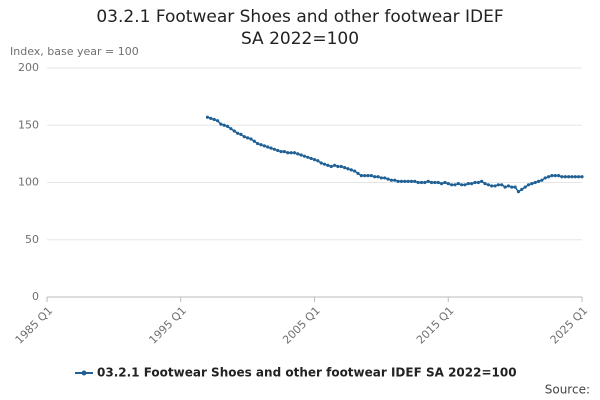 Image resolution: width=600 pixels, height=400 pixels. Describe the element at coordinates (569, 325) in the screenshot. I see `x-tick-label: 2025 Q1` at that location.